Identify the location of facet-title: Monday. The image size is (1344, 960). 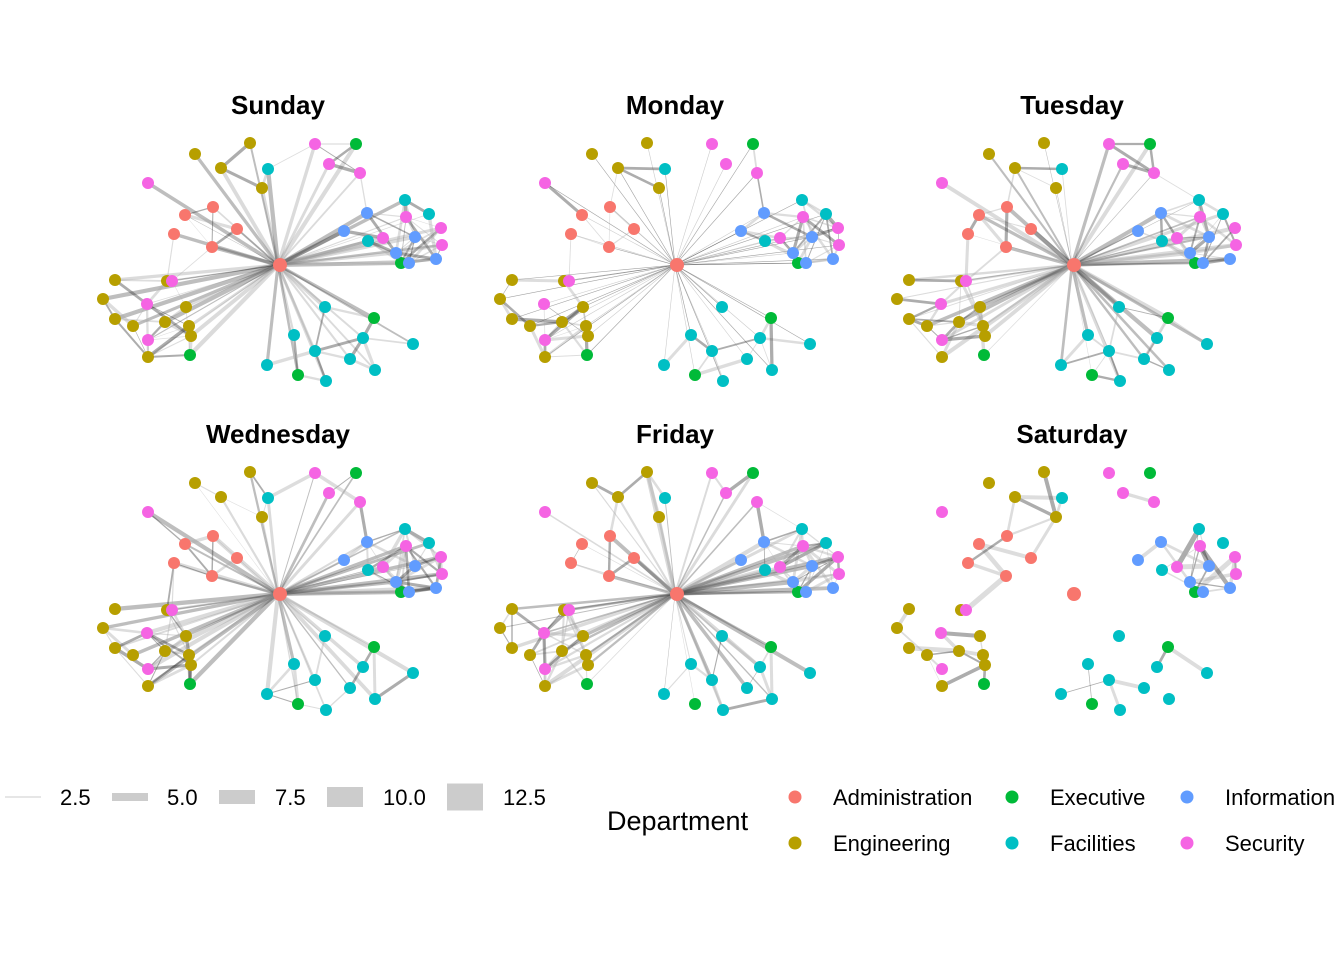
(675, 105).